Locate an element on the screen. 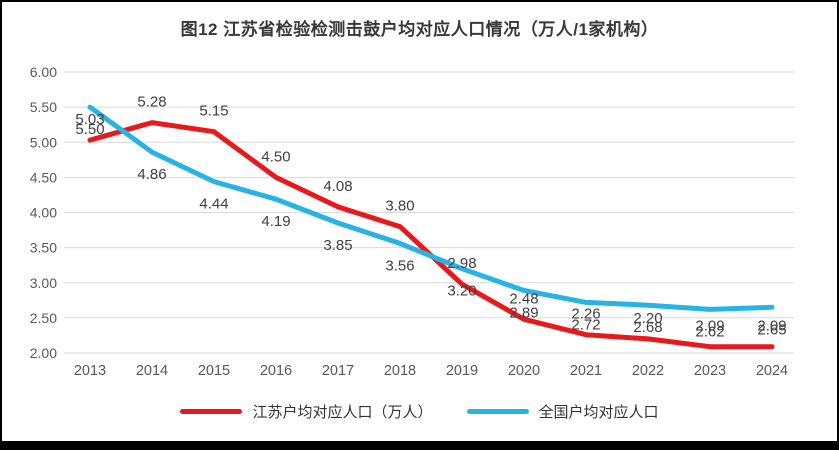  x-tick-label: 2015 is located at coordinates (214, 371).